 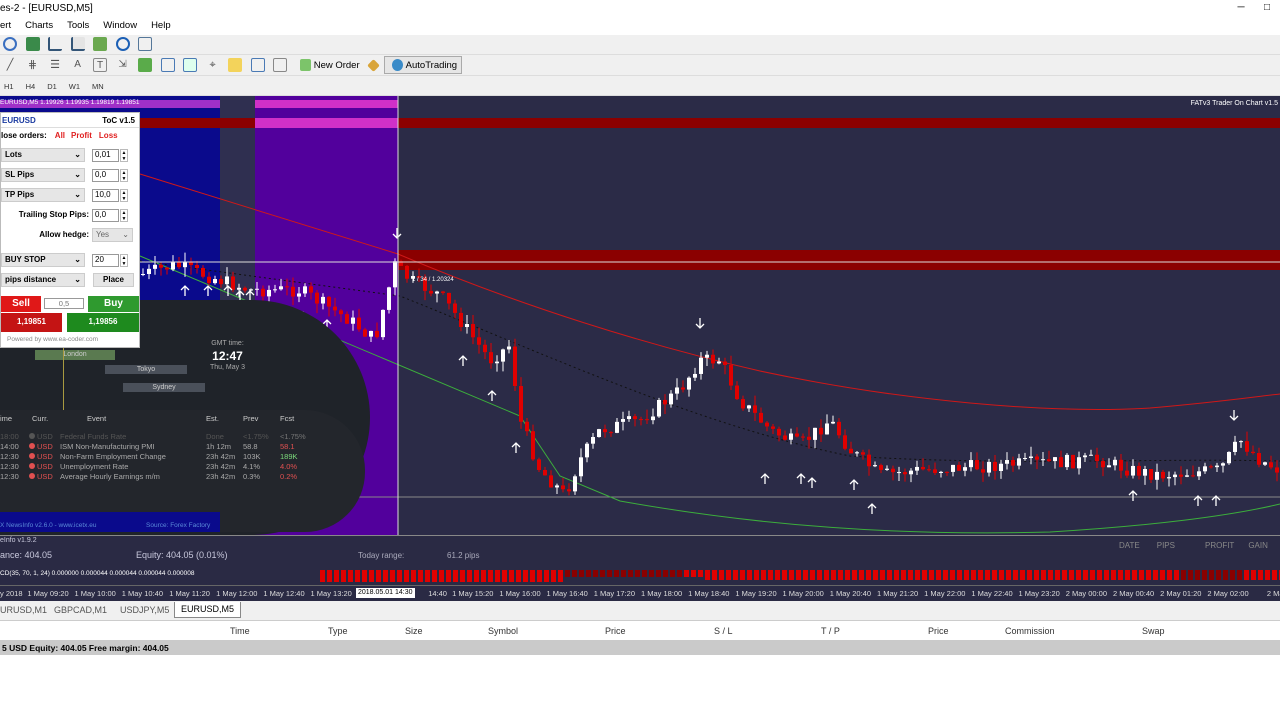 What do you see at coordinates (503, 631) in the screenshot?
I see `terminal-column-header: Symbol` at bounding box center [503, 631].